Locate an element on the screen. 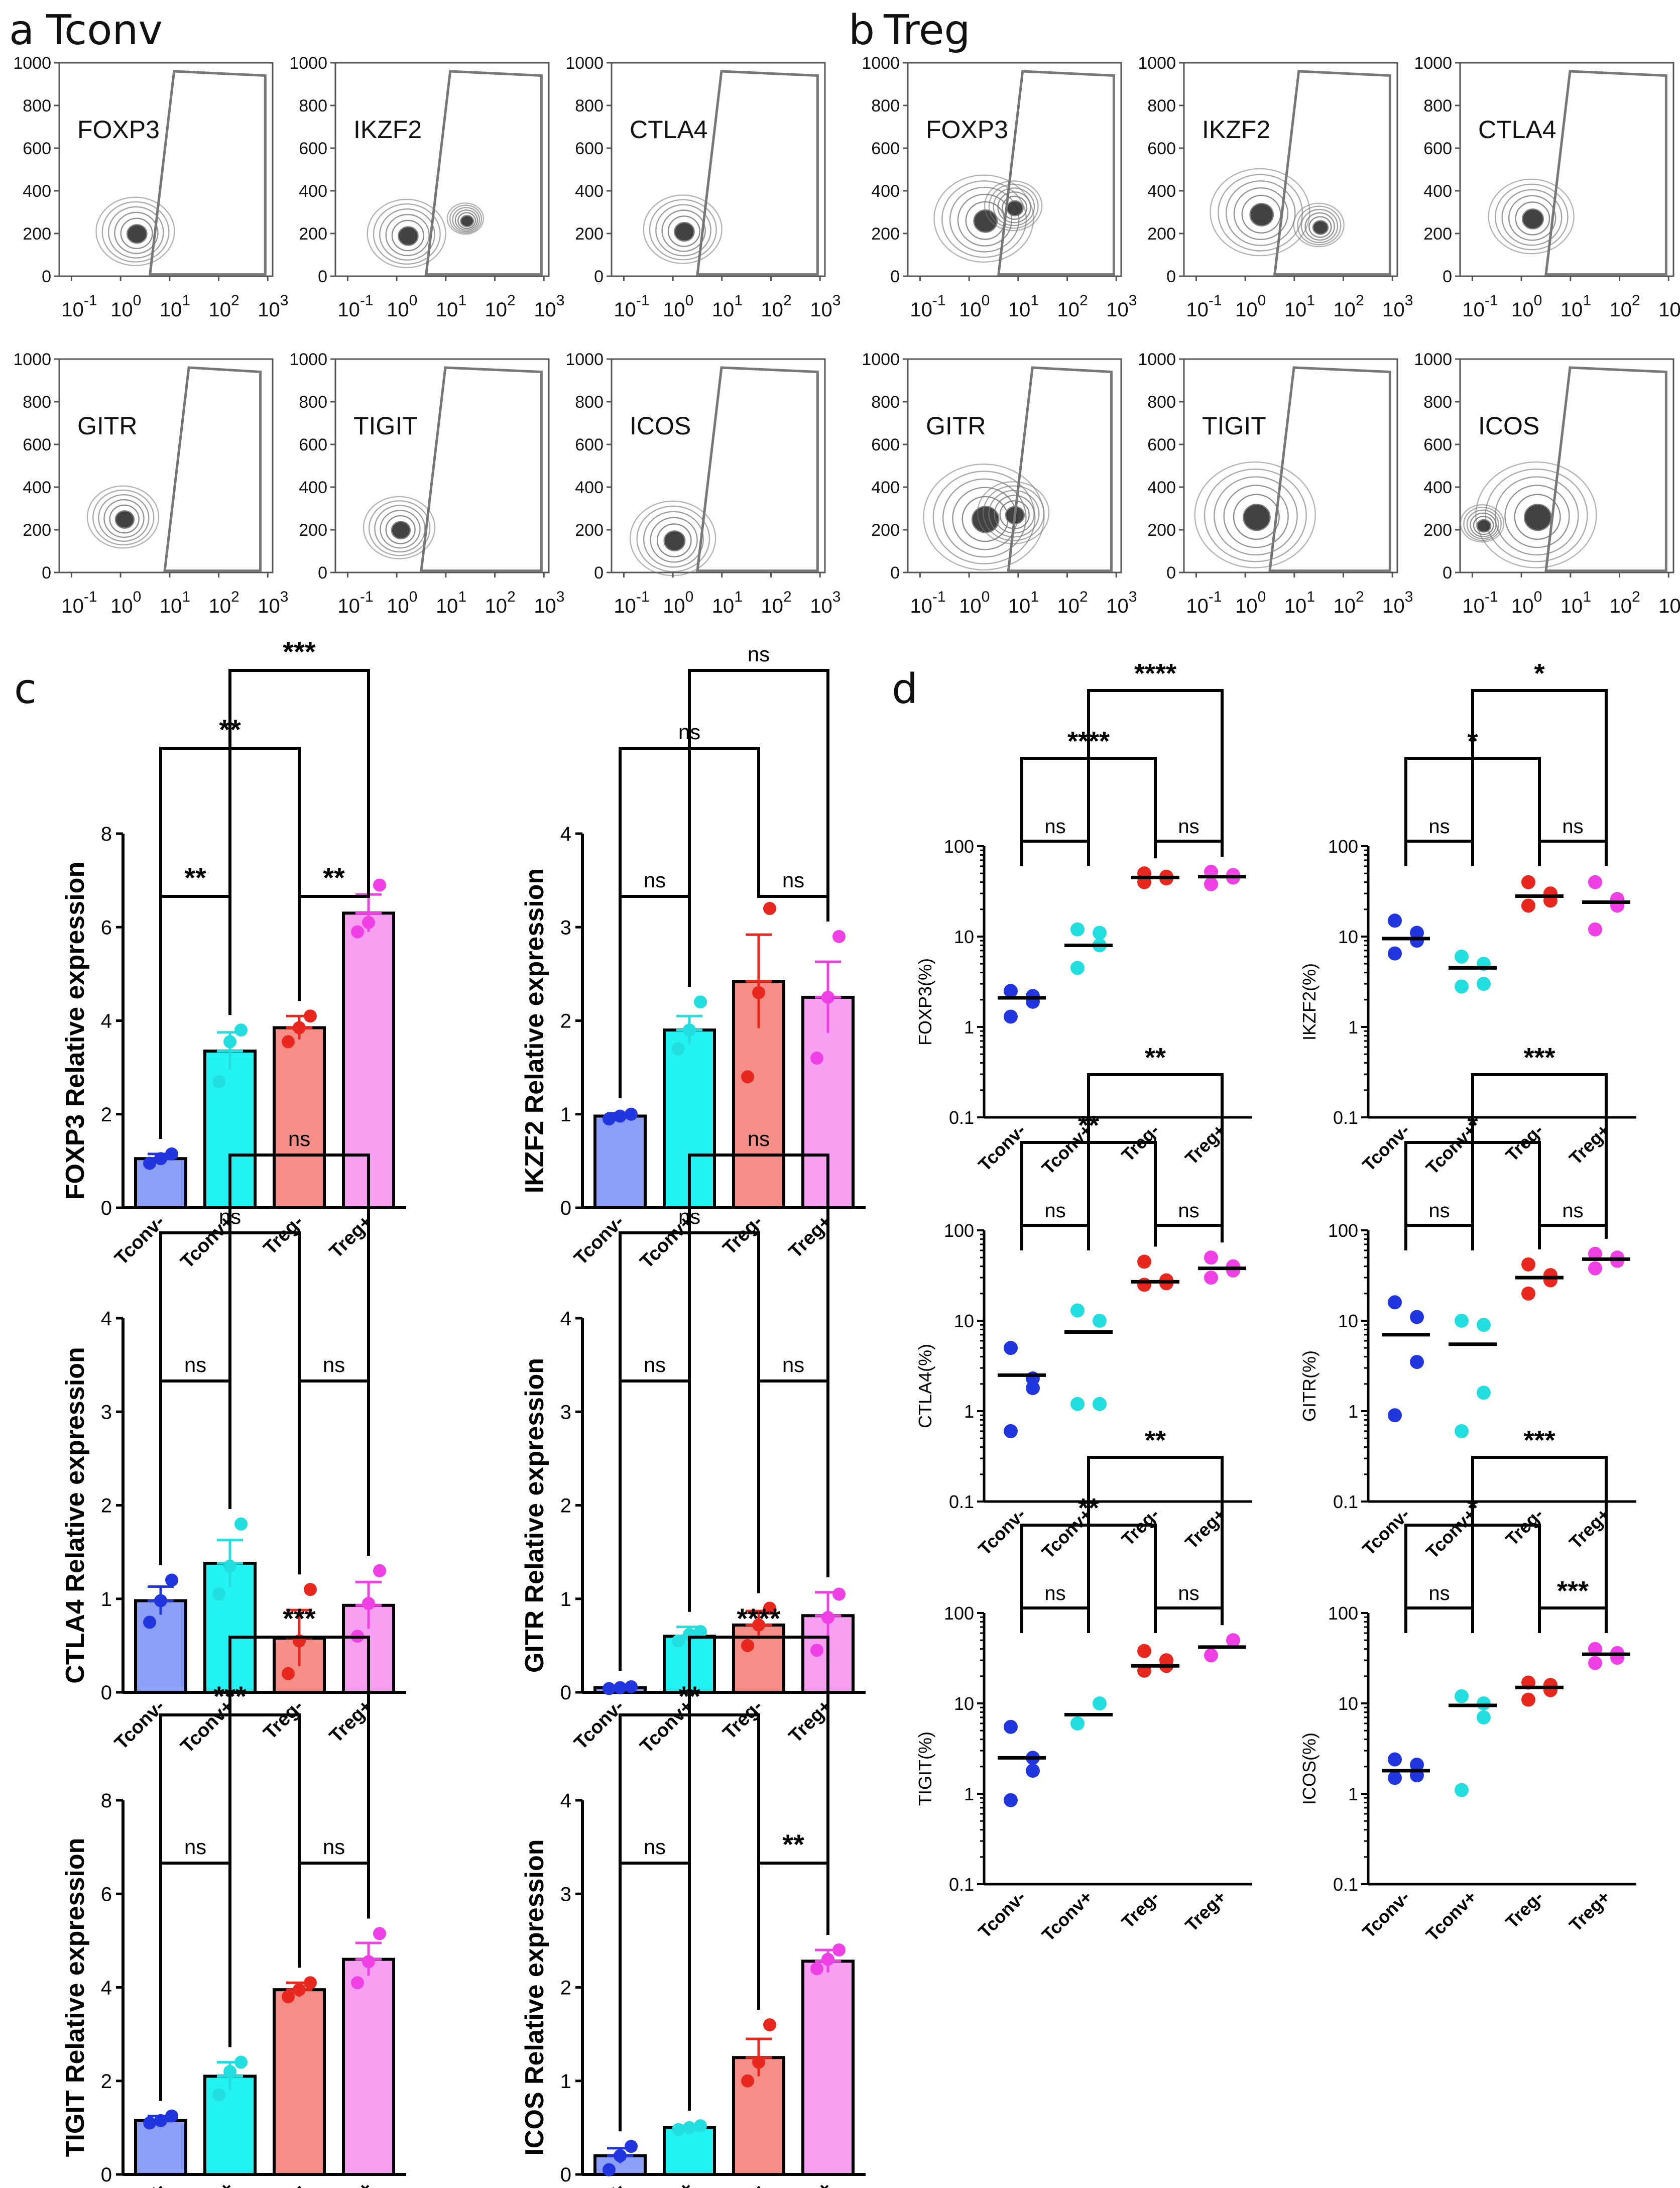  category-label: Treg- is located at coordinates (283, 2183).